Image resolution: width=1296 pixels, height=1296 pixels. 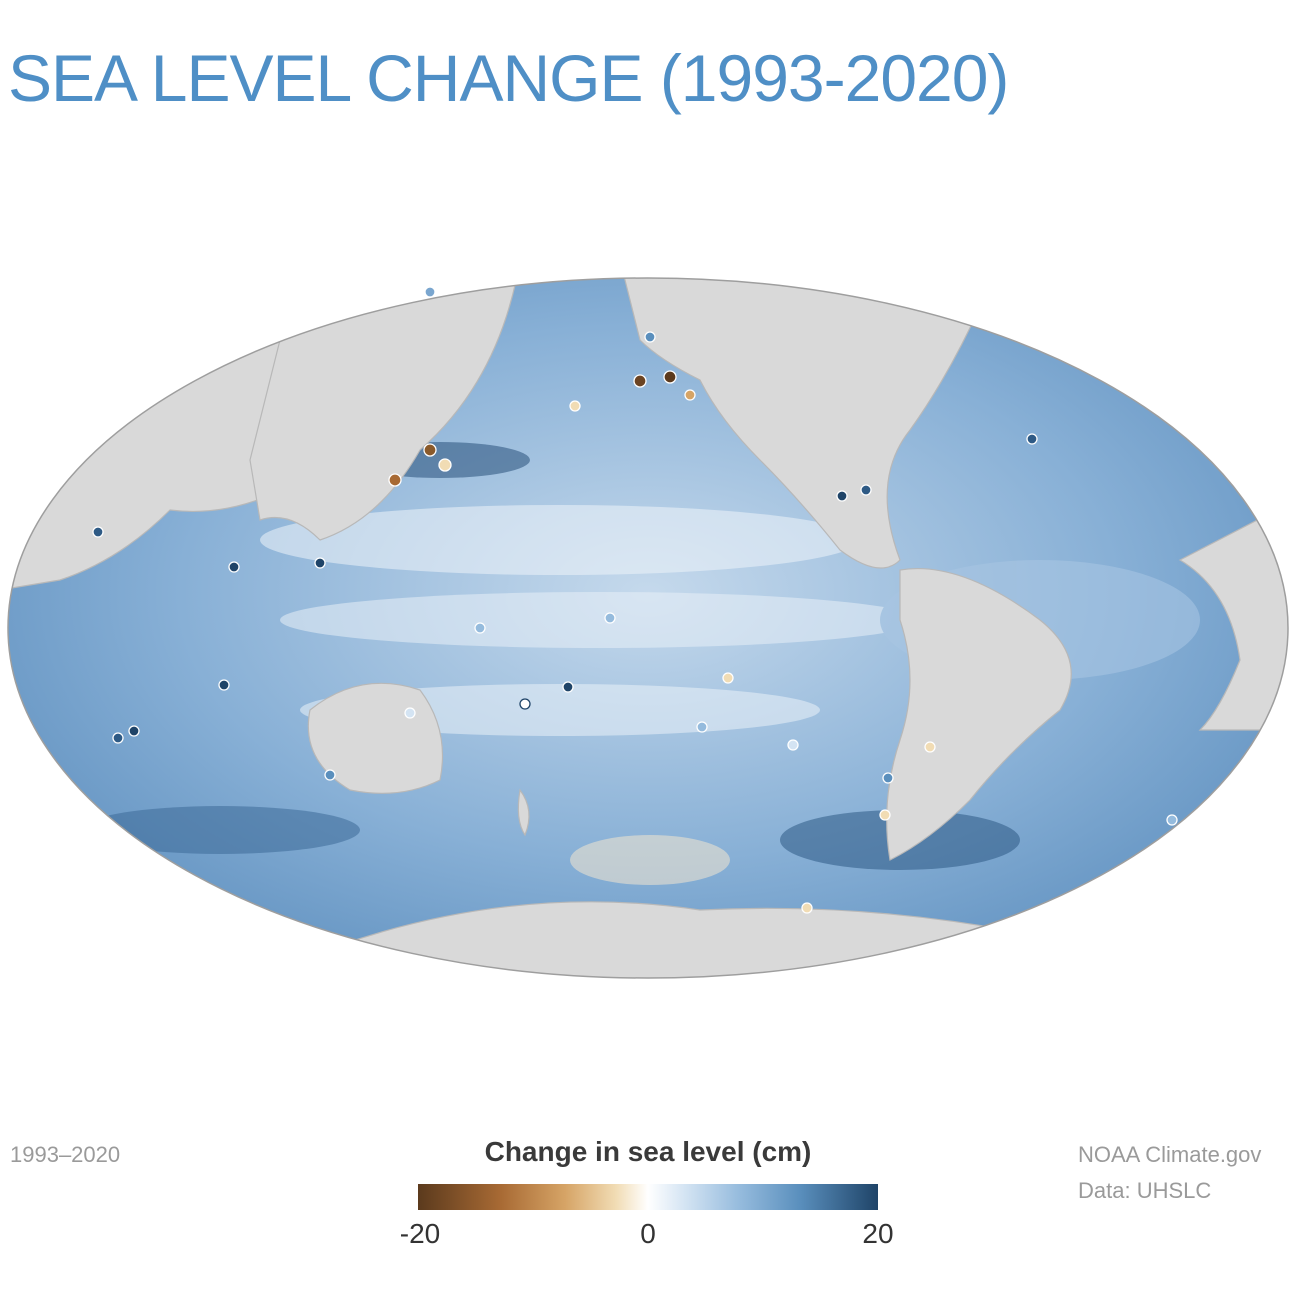 What do you see at coordinates (1233, 615) in the screenshot?
I see `africa-east` at bounding box center [1233, 615].